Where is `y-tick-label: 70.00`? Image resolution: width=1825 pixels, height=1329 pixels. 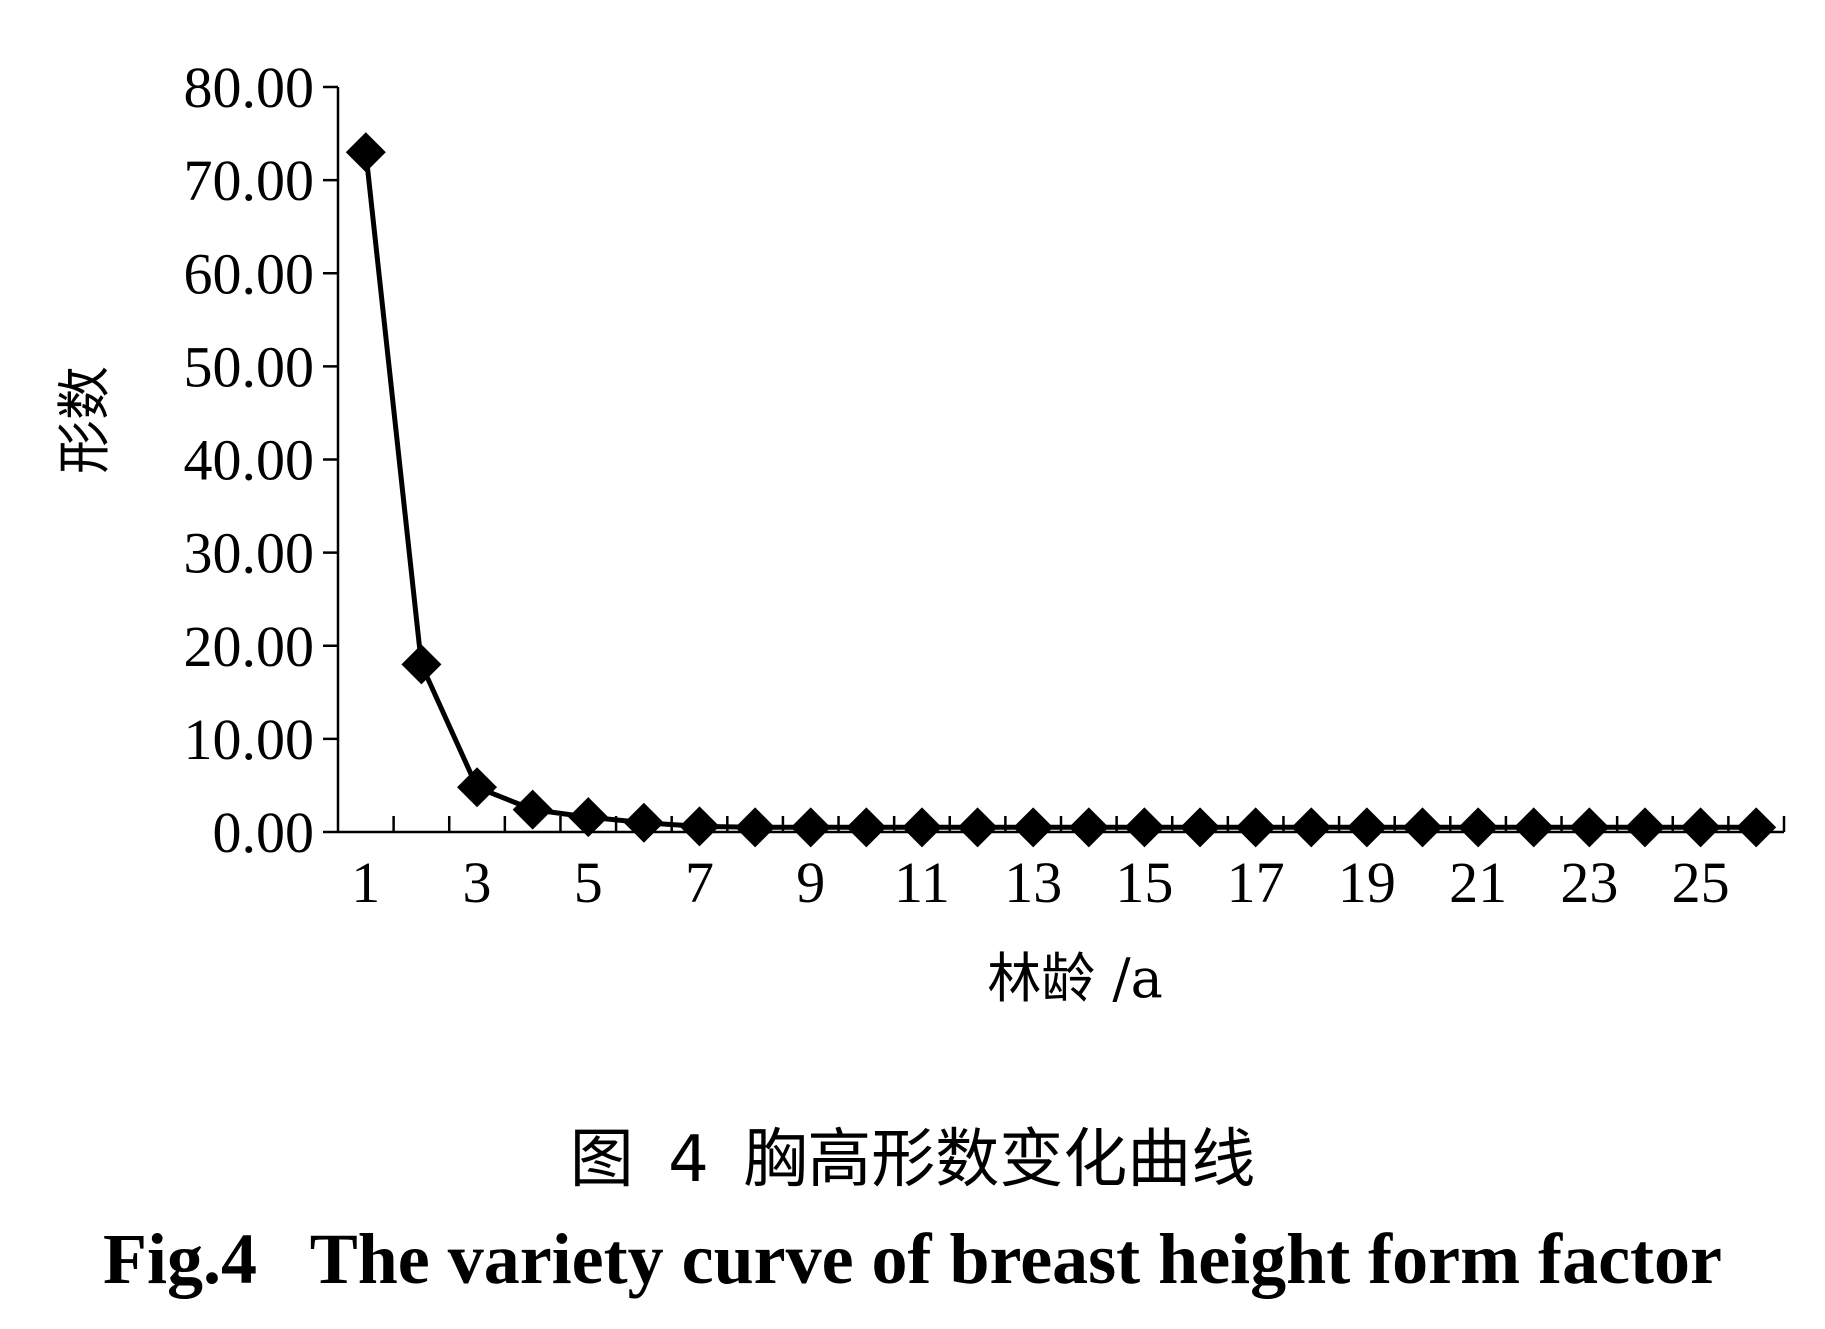 y-tick-label: 70.00 is located at coordinates (249, 180).